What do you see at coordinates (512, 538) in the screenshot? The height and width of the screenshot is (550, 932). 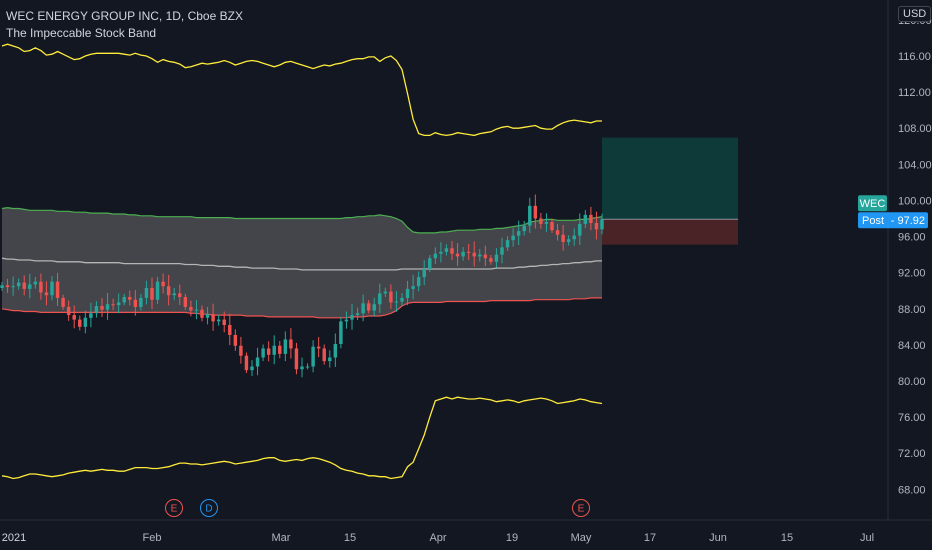 I see `time-tick-label: 19` at bounding box center [512, 538].